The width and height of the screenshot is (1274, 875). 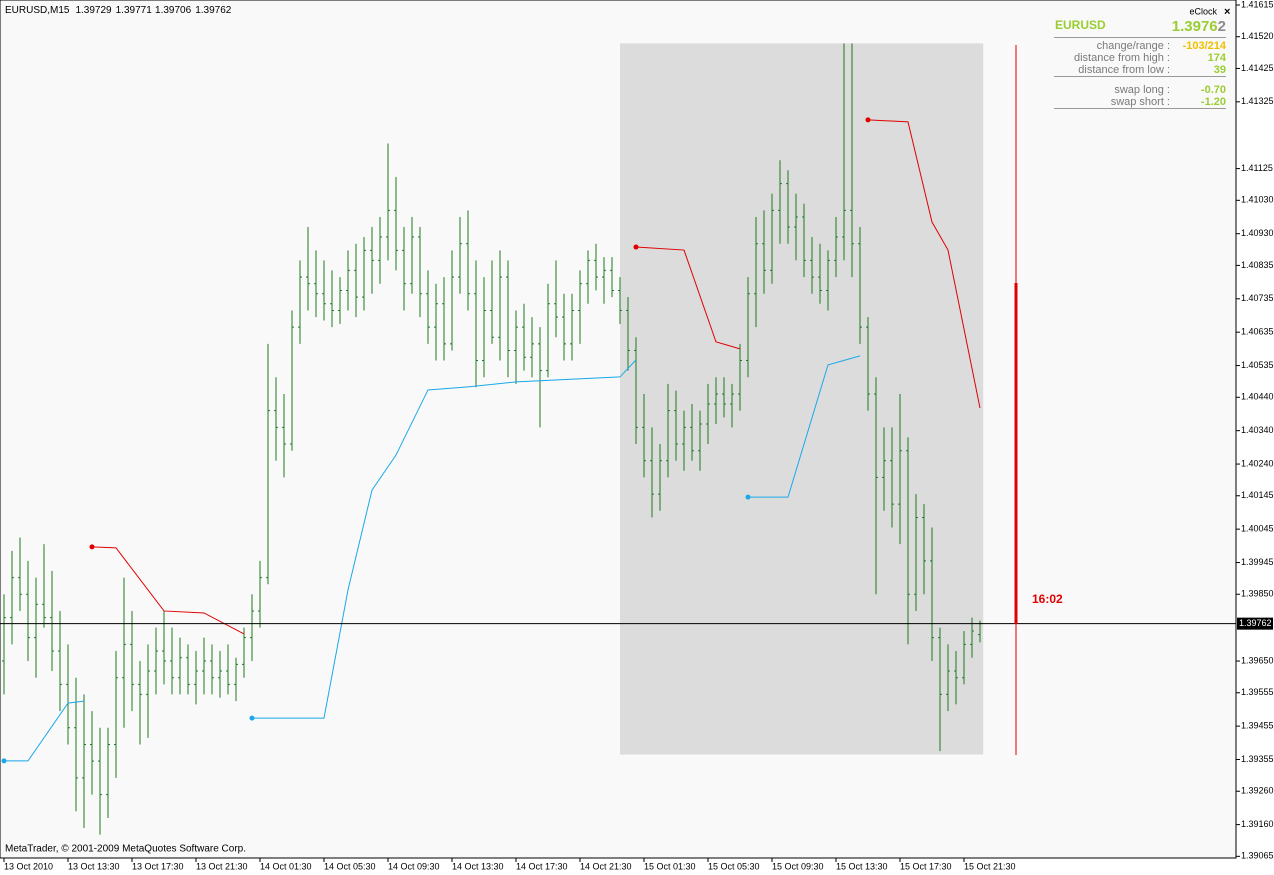 What do you see at coordinates (37, 10) in the screenshot?
I see `symbol: EURUSD,M15` at bounding box center [37, 10].